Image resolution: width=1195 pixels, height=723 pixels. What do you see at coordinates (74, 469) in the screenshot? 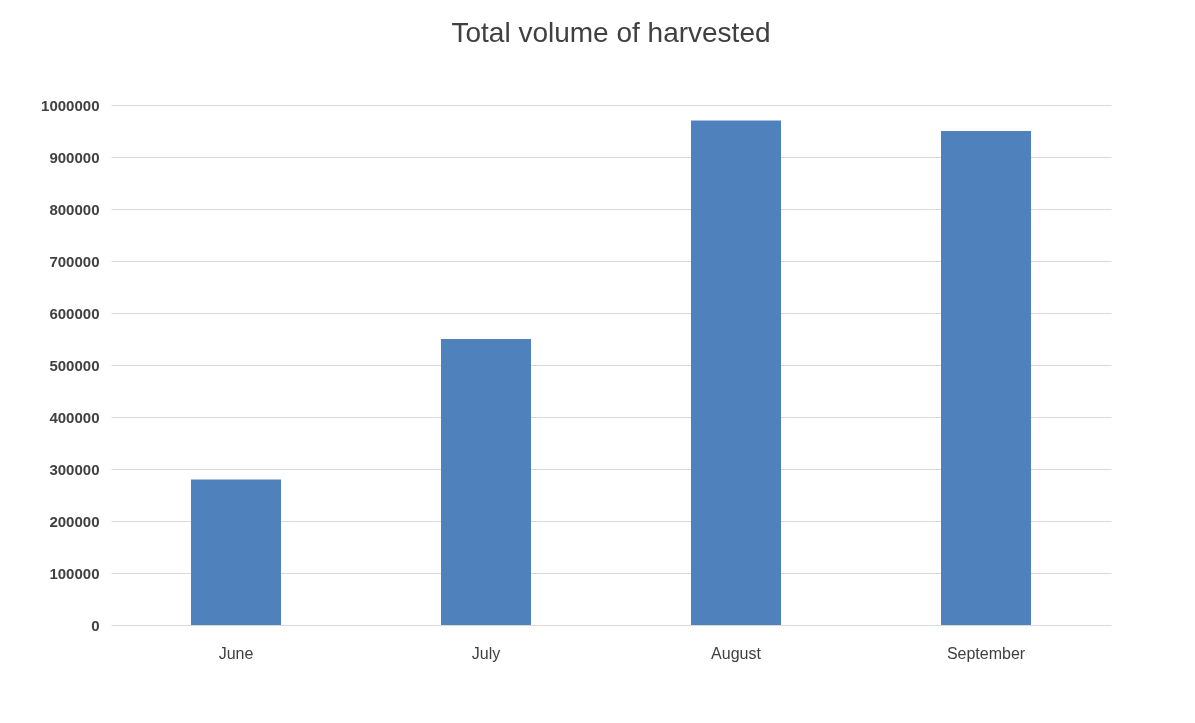
I see `y-tick-label: 300000` at bounding box center [74, 469].